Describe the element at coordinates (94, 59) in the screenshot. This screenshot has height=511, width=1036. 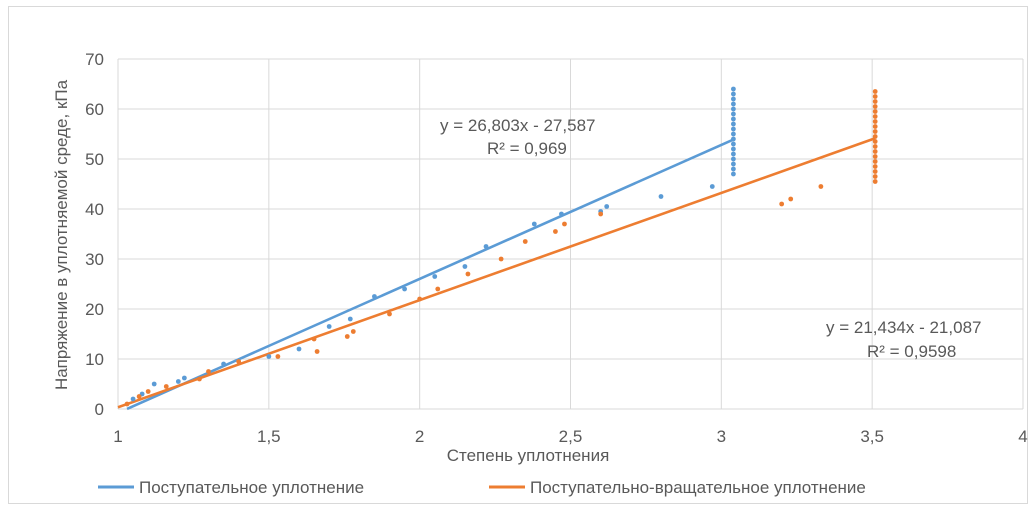
I see `y-tick-label: 70` at that location.